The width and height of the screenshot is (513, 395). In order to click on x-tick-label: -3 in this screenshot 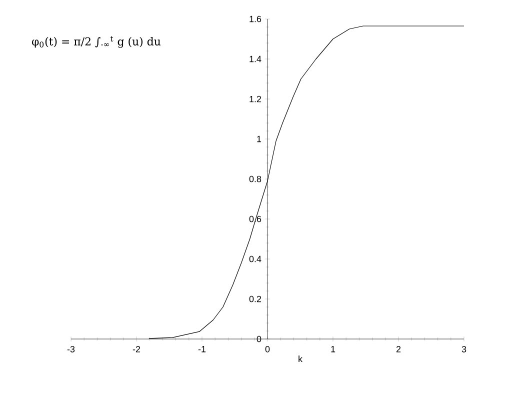, I will do `click(71, 349)`.